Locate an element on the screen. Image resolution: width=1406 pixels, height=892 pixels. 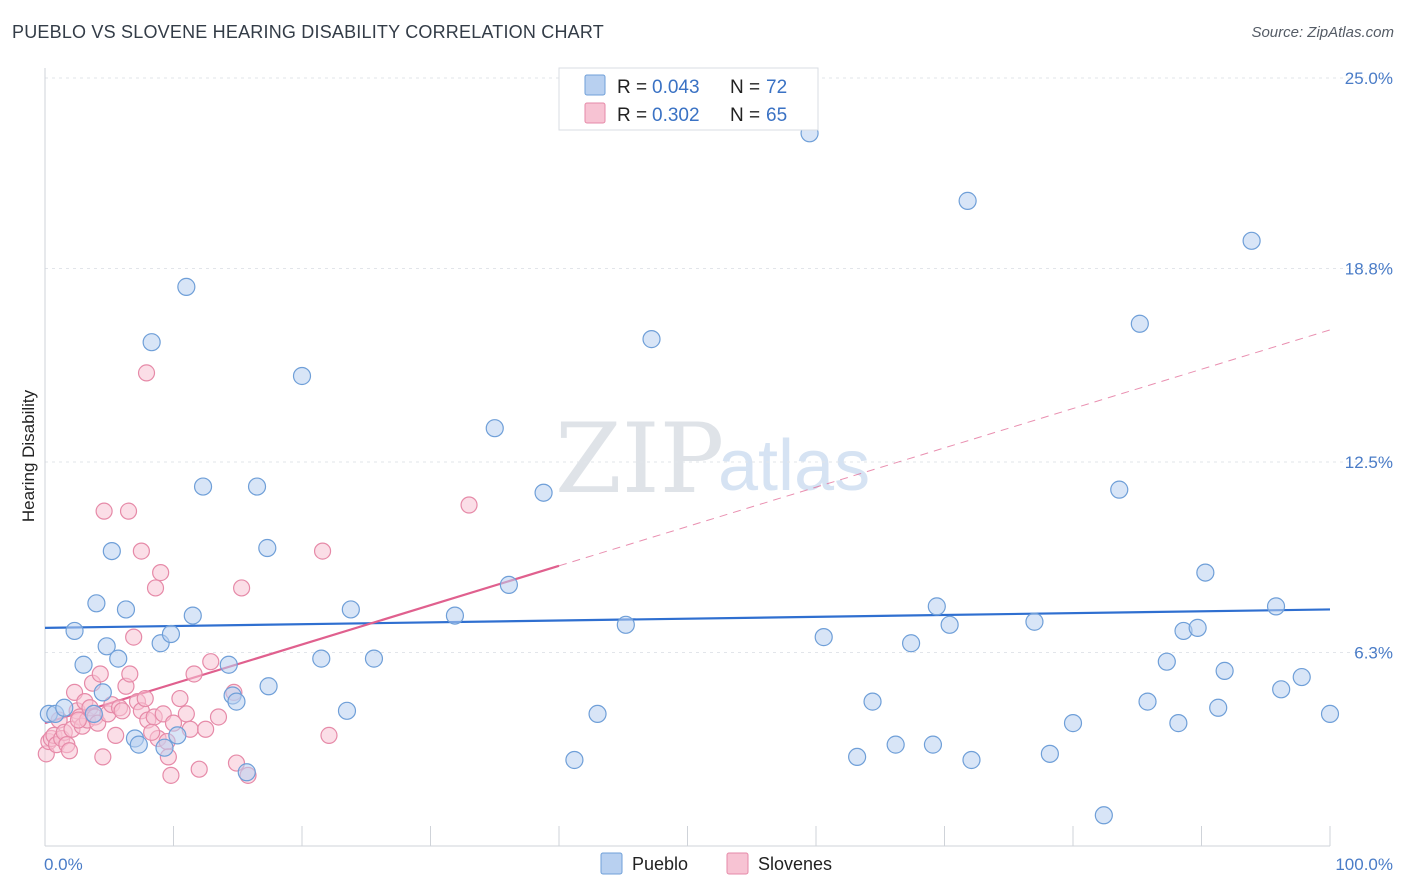
x-tick-label-1: 100.0% is located at coordinates (1364, 864).